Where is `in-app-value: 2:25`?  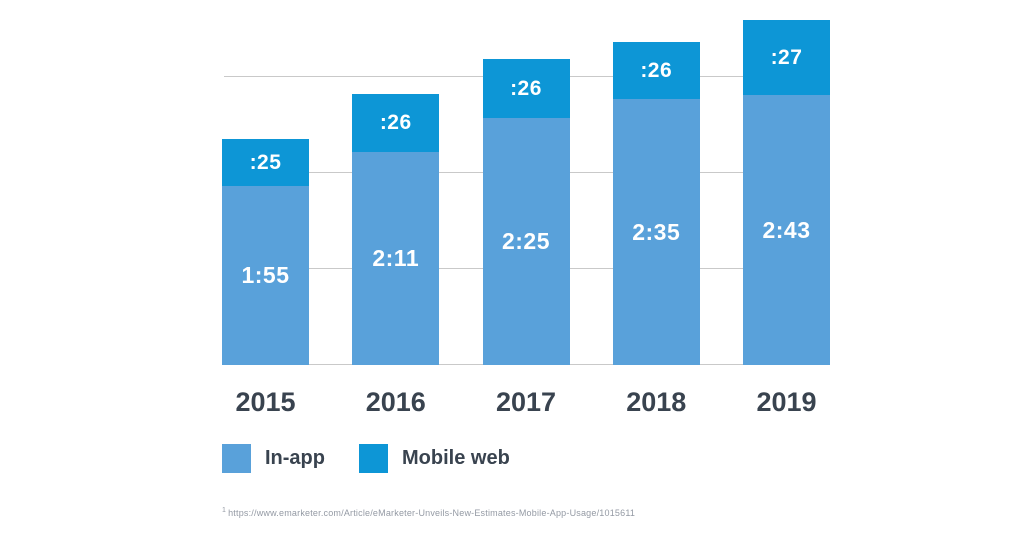
in-app-value: 2:25 is located at coordinates (526, 241).